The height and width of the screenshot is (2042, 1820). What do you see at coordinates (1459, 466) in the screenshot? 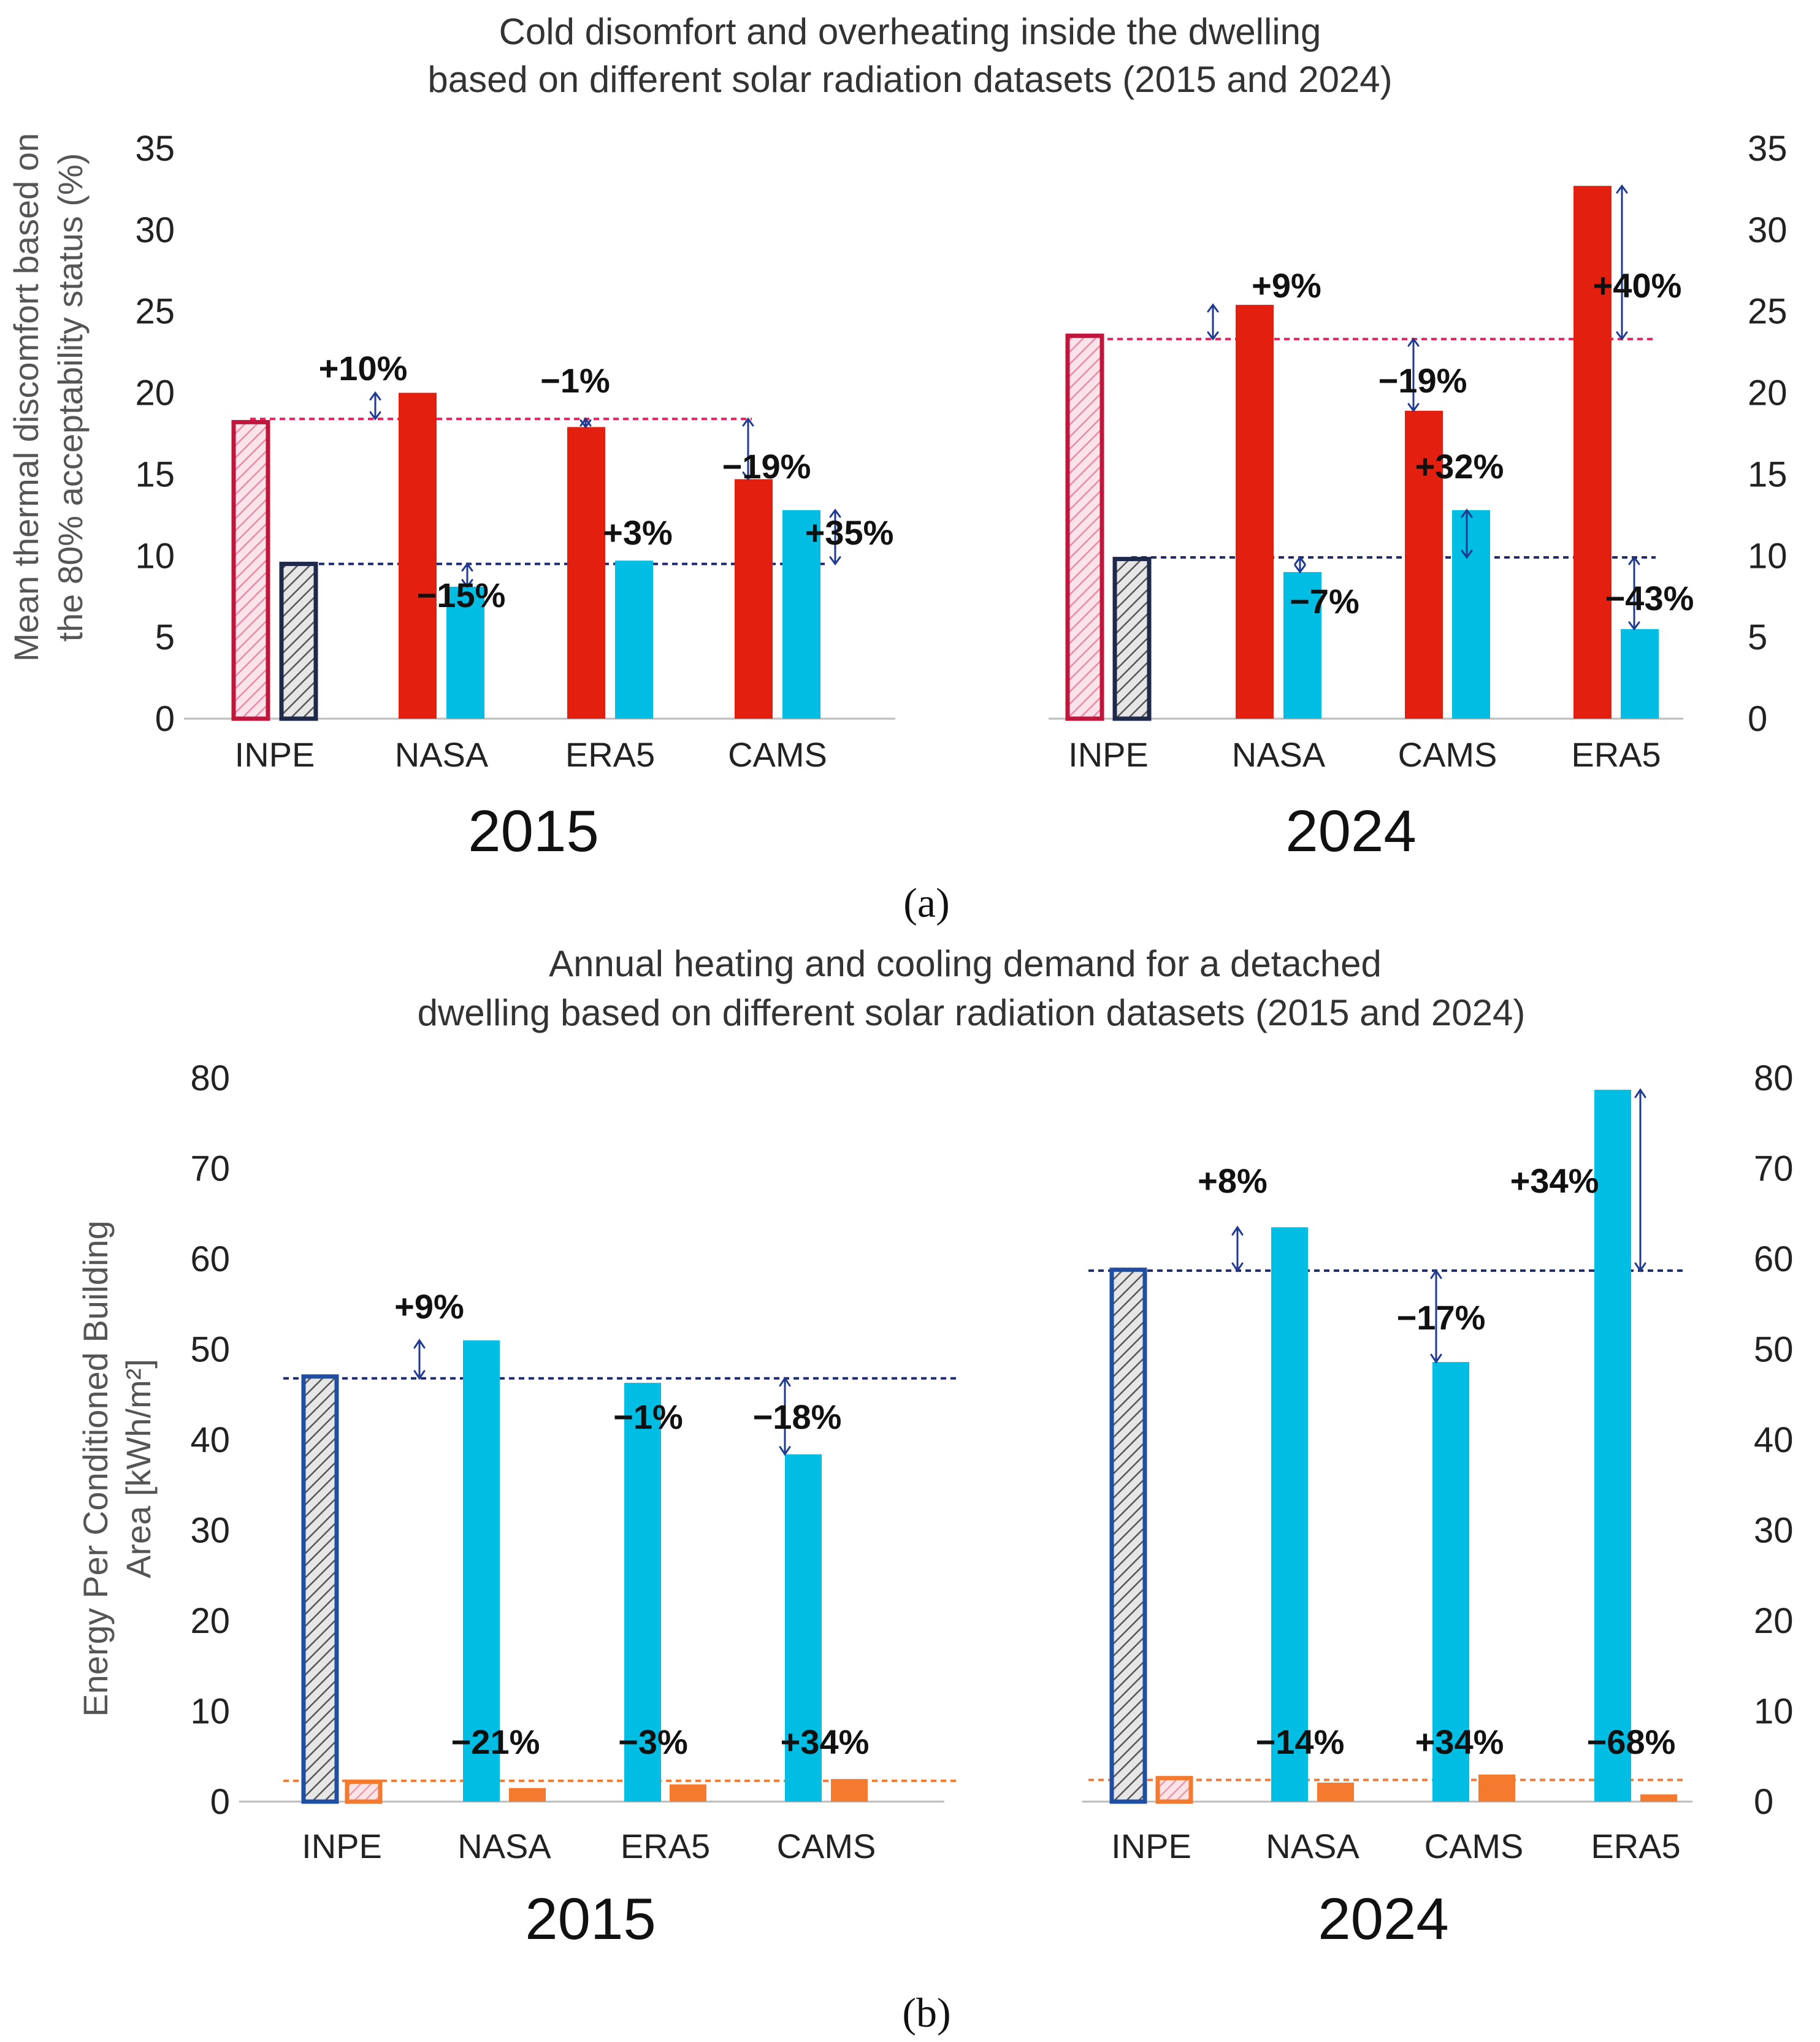
I see `annotation-2024-cams-1-label: +32%` at bounding box center [1459, 466].